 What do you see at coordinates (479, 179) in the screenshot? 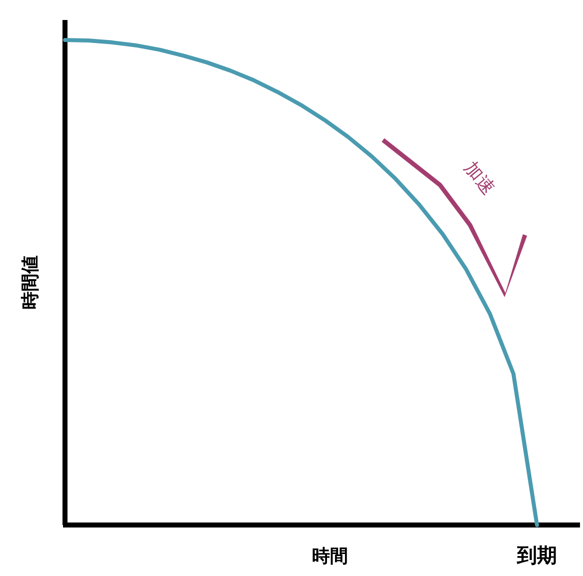
I see `annotation: 加速` at bounding box center [479, 179].